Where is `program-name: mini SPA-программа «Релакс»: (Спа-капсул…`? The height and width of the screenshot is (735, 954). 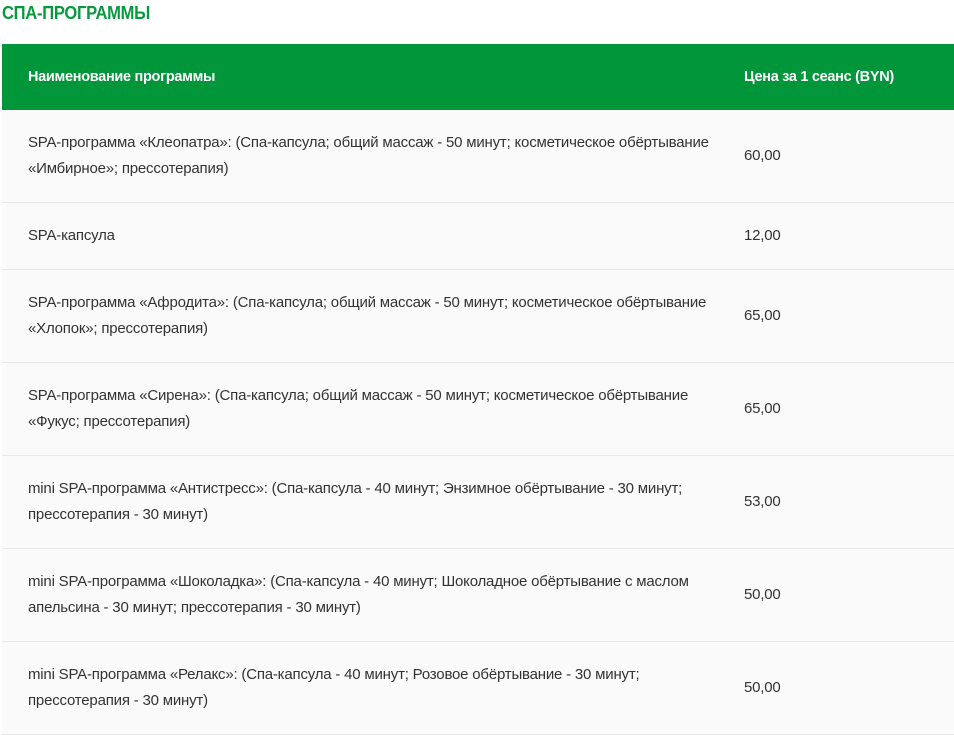 program-name: mini SPA-программа «Релакс»: (Спа-капсул… is located at coordinates (370, 688).